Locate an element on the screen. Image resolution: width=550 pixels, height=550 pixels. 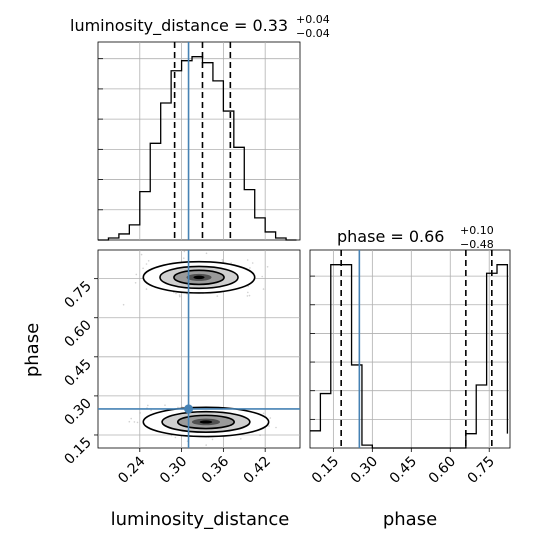
histogram-step-luminosity-distance is located at coordinates (197, 148).